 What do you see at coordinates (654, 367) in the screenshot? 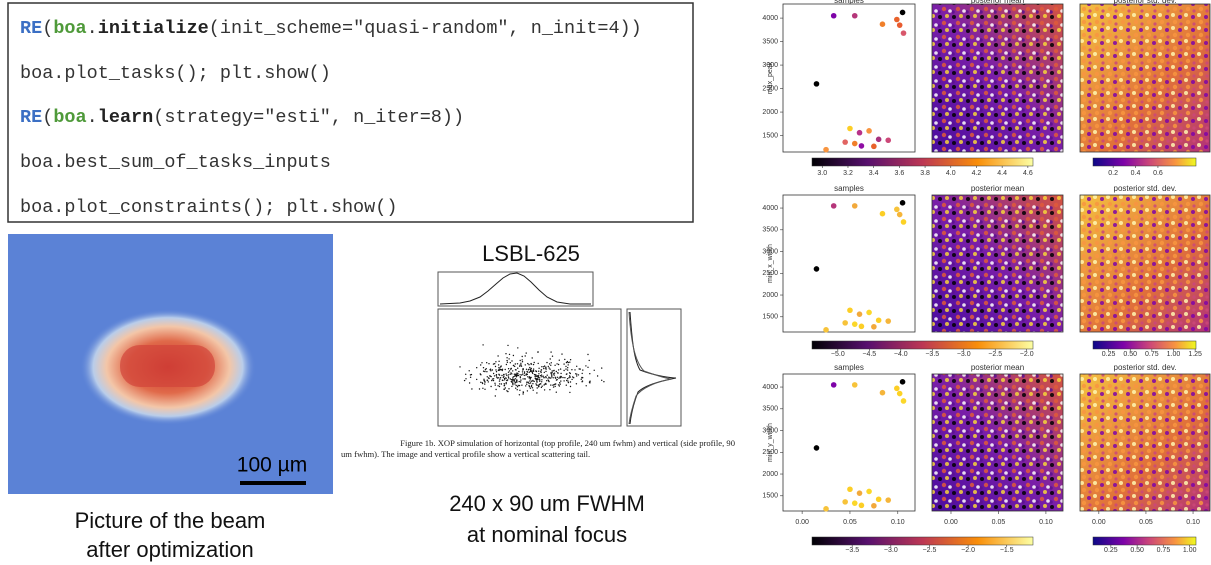
I see `side-profile-box` at bounding box center [654, 367].